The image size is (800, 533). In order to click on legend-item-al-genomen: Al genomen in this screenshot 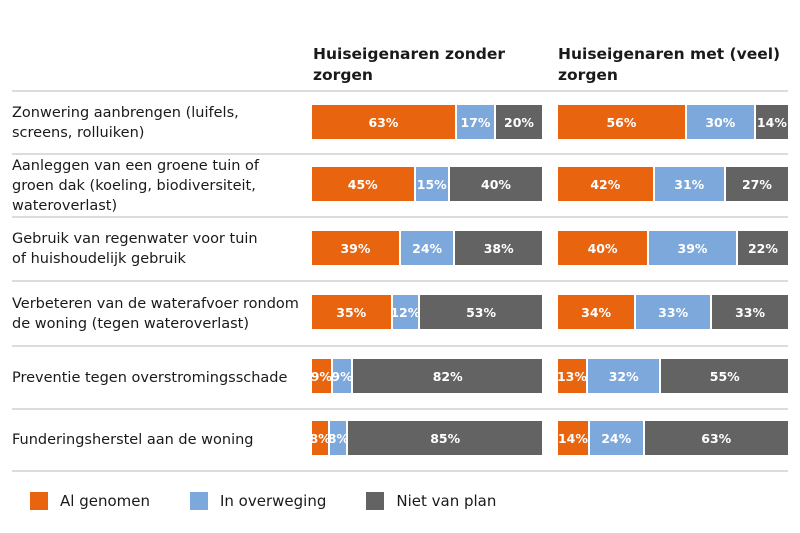, I will do `click(90, 501)`.